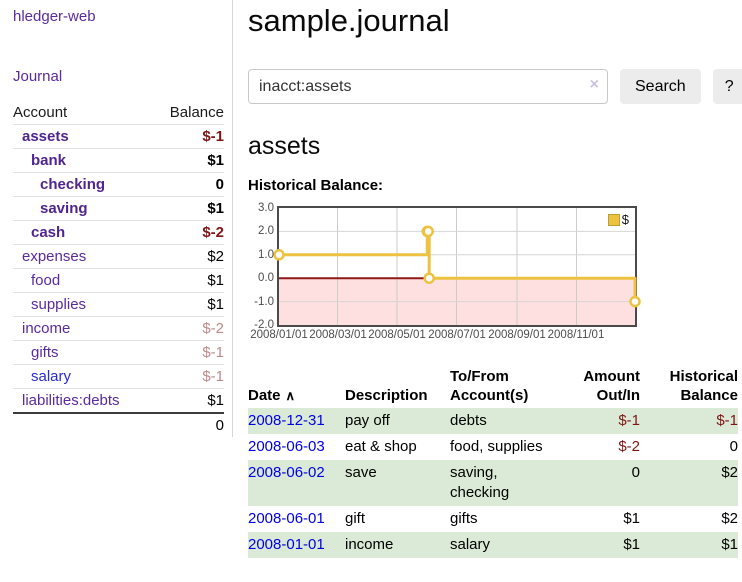  What do you see at coordinates (219, 184) in the screenshot?
I see `account-balance: 0` at bounding box center [219, 184].